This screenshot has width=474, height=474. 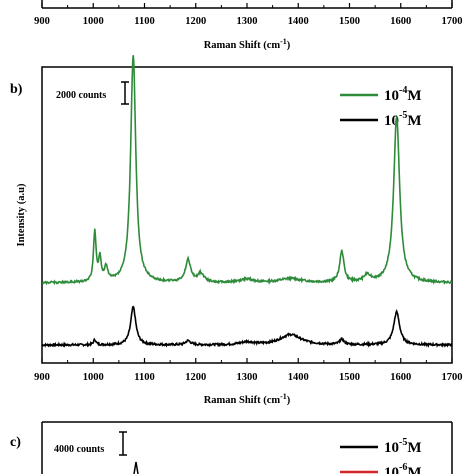 I want to click on panel-b-xlabel: Raman Shift (cm-1), so click(x=247, y=399).